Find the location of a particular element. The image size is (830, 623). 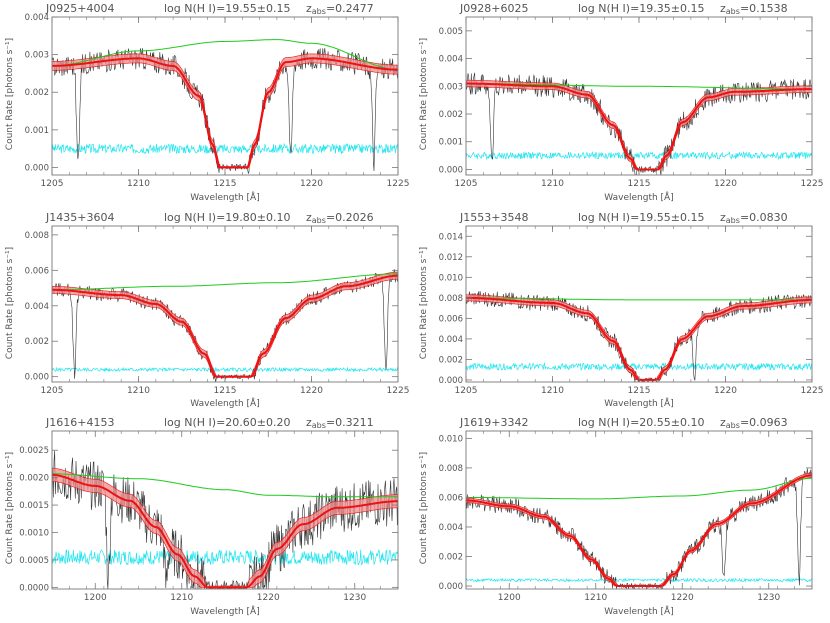

panel-redshift: zabs=0.3211 is located at coordinates (340, 423).